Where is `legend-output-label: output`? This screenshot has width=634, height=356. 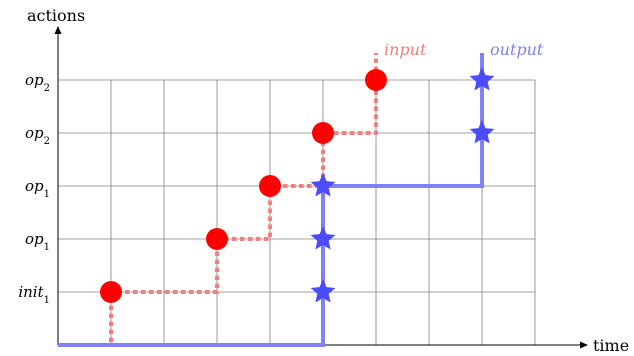
legend-output-label: output is located at coordinates (517, 49).